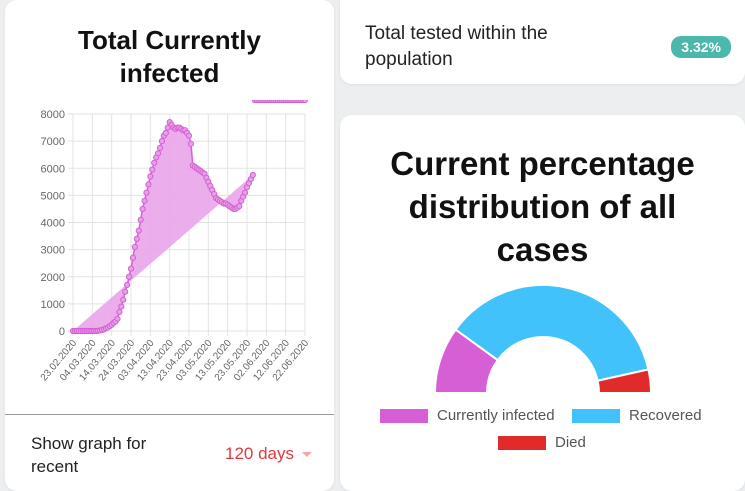  What do you see at coordinates (456, 46) in the screenshot?
I see `tested-label: Total tested within the population` at bounding box center [456, 46].